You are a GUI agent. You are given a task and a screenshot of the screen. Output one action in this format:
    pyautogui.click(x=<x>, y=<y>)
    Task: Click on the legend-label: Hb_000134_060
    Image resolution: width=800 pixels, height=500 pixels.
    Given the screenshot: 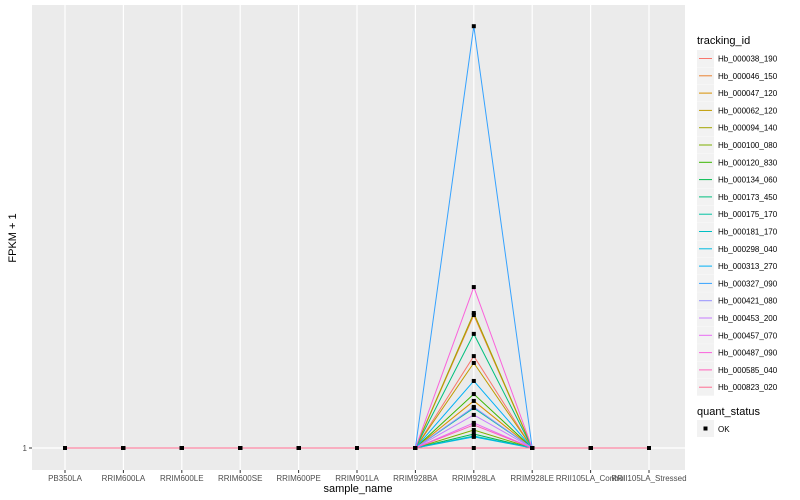 What is the action you would take?
    pyautogui.click(x=748, y=180)
    